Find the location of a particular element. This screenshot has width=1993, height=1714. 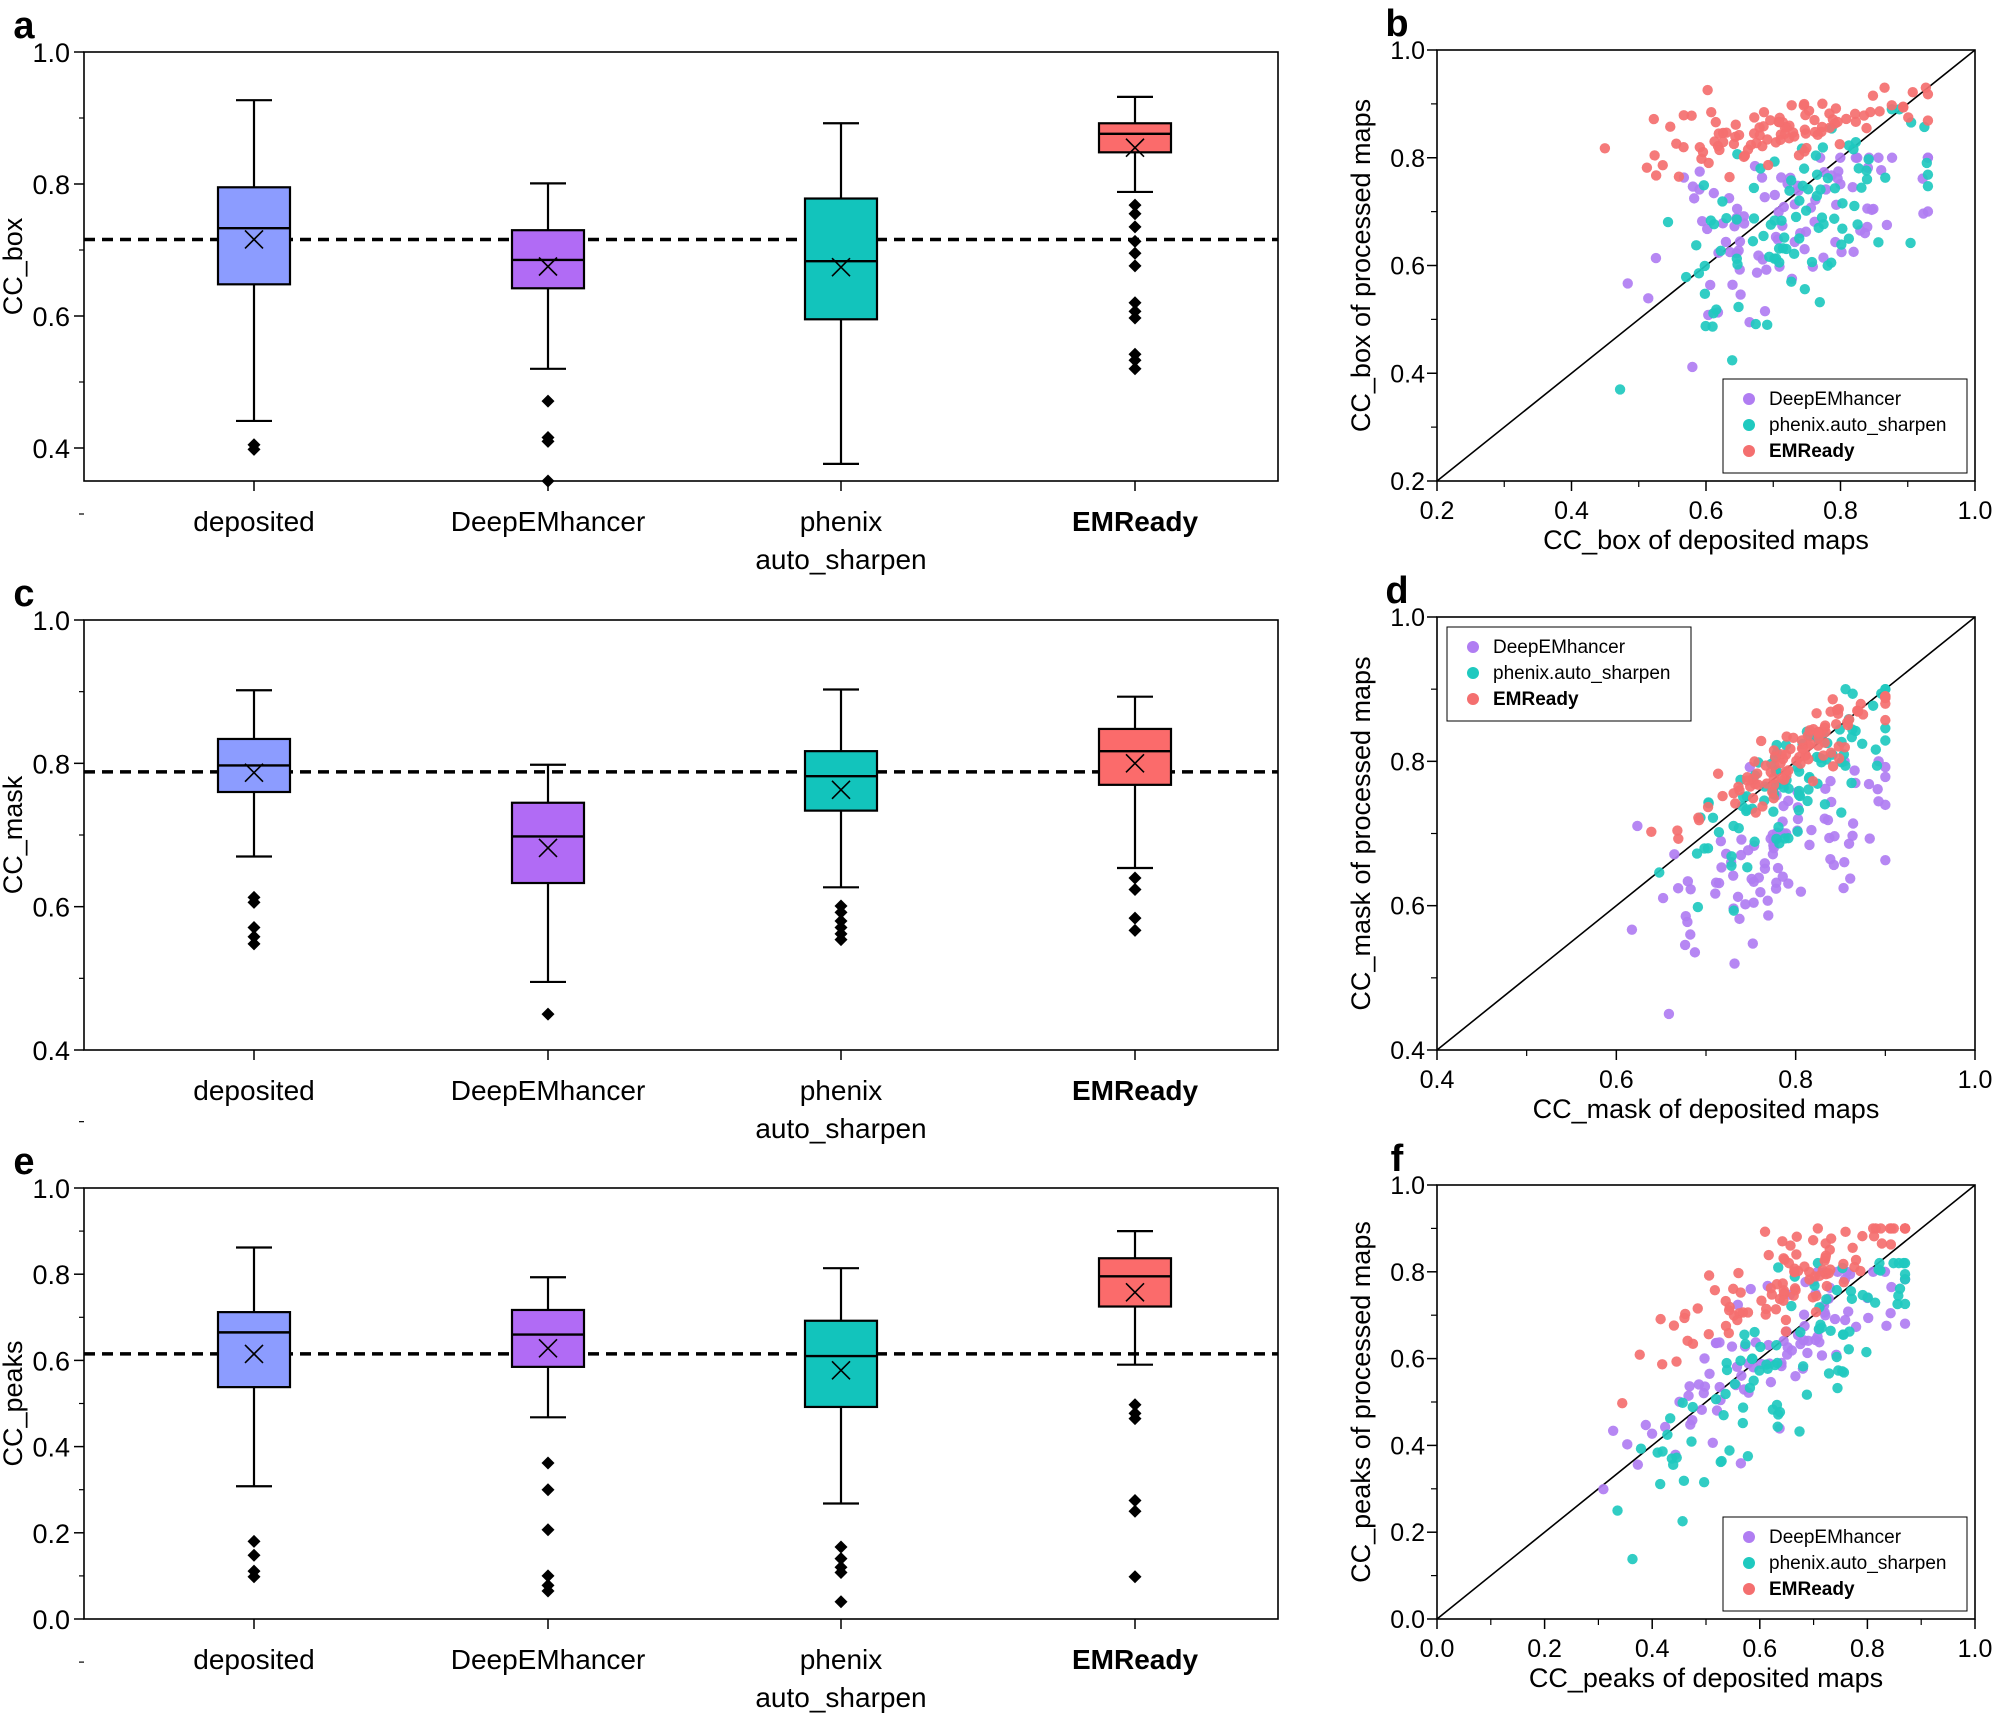

series-phenix is located at coordinates (1761, 1411).